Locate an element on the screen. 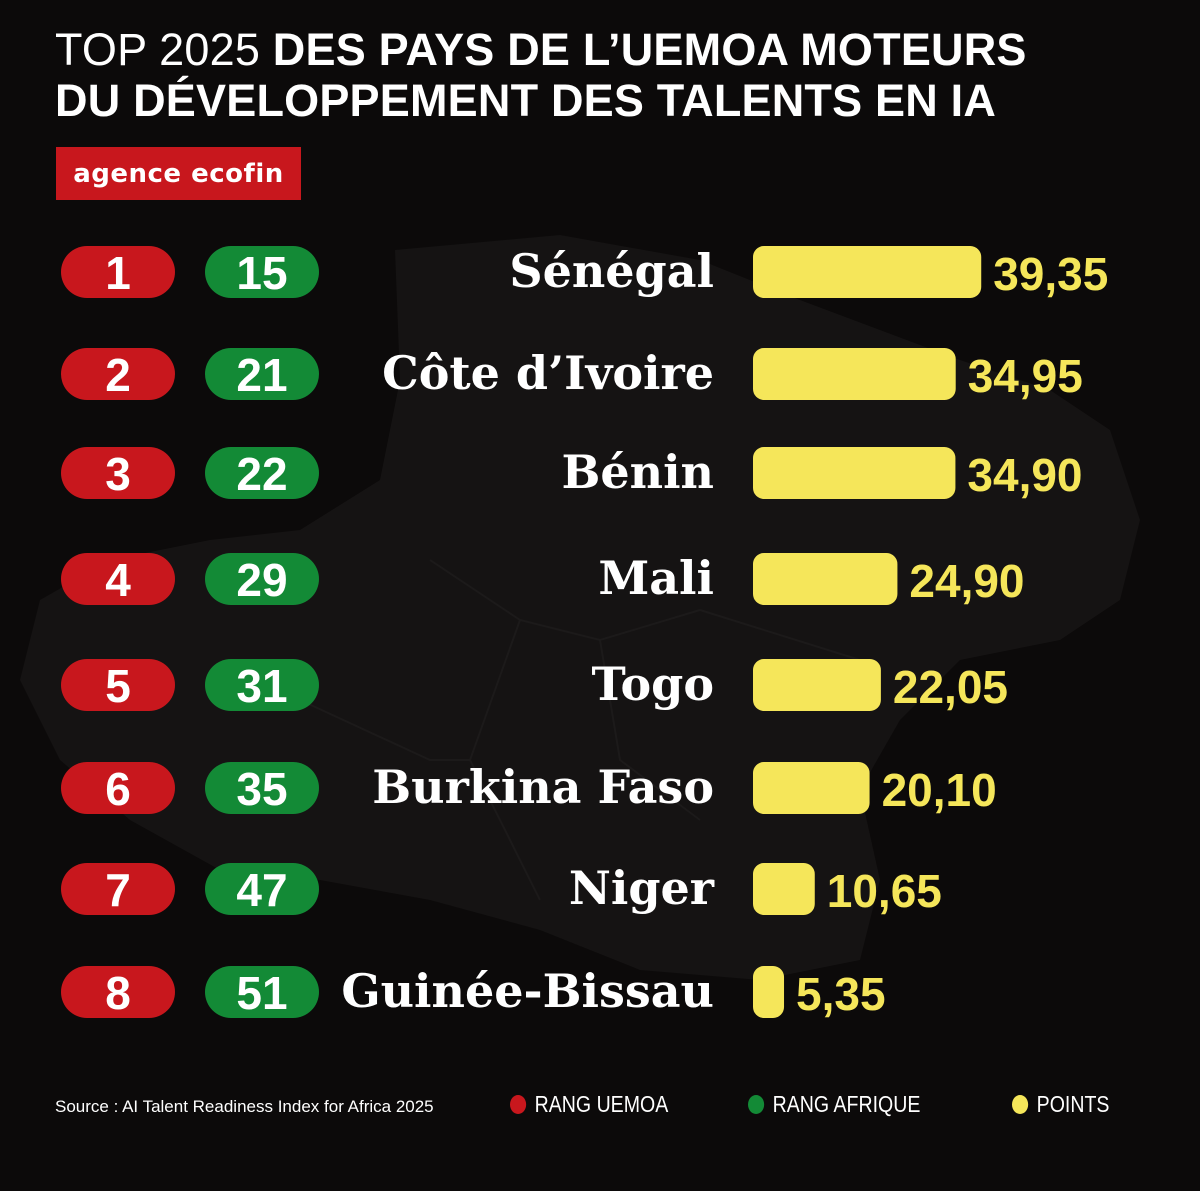 This screenshot has width=1200, height=1191. red-dot-icon is located at coordinates (518, 1104).